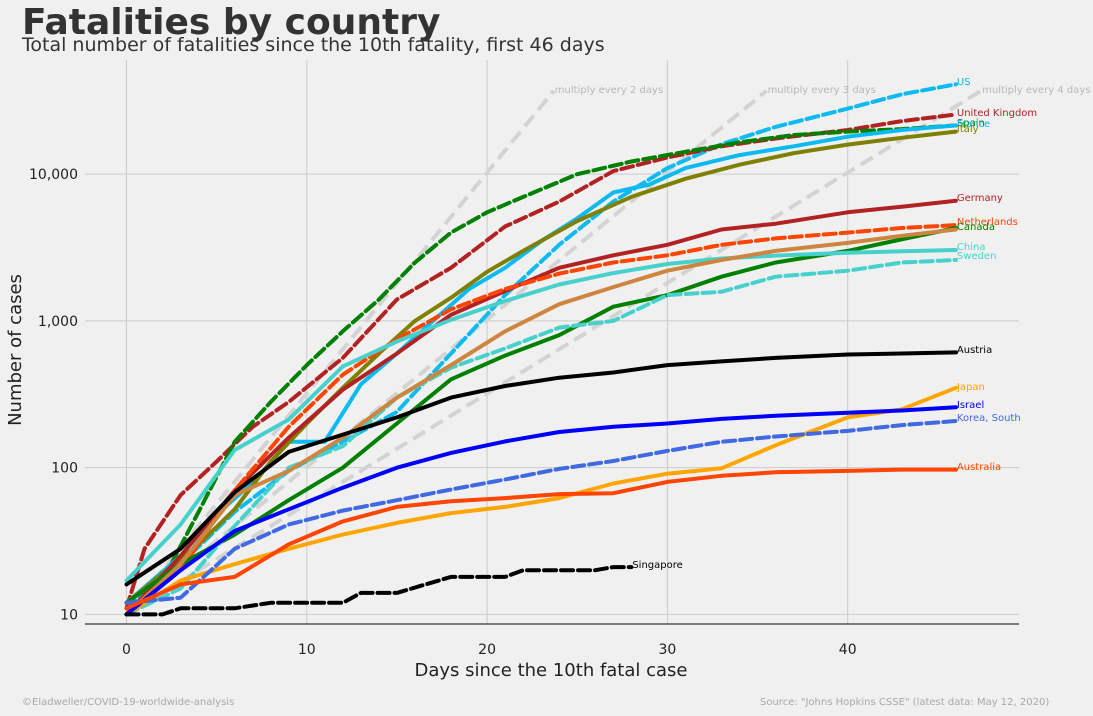 The height and width of the screenshot is (716, 1093). I want to click on series-label: Spain, so click(971, 123).